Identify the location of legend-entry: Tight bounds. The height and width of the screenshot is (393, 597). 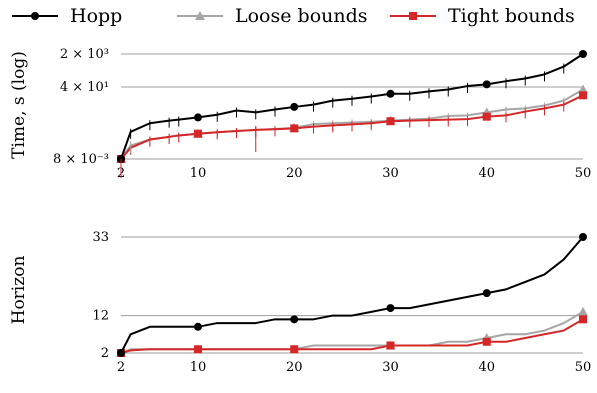
(511, 16).